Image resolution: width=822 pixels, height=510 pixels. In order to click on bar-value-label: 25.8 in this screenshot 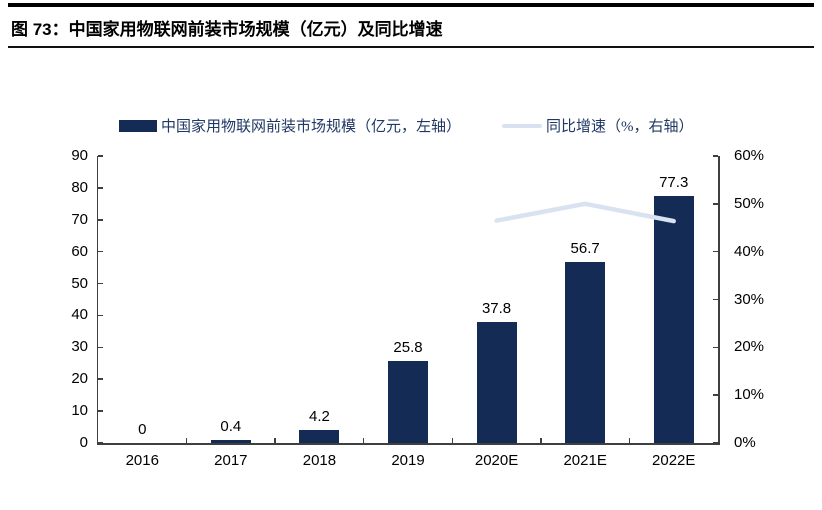, I will do `click(408, 347)`.